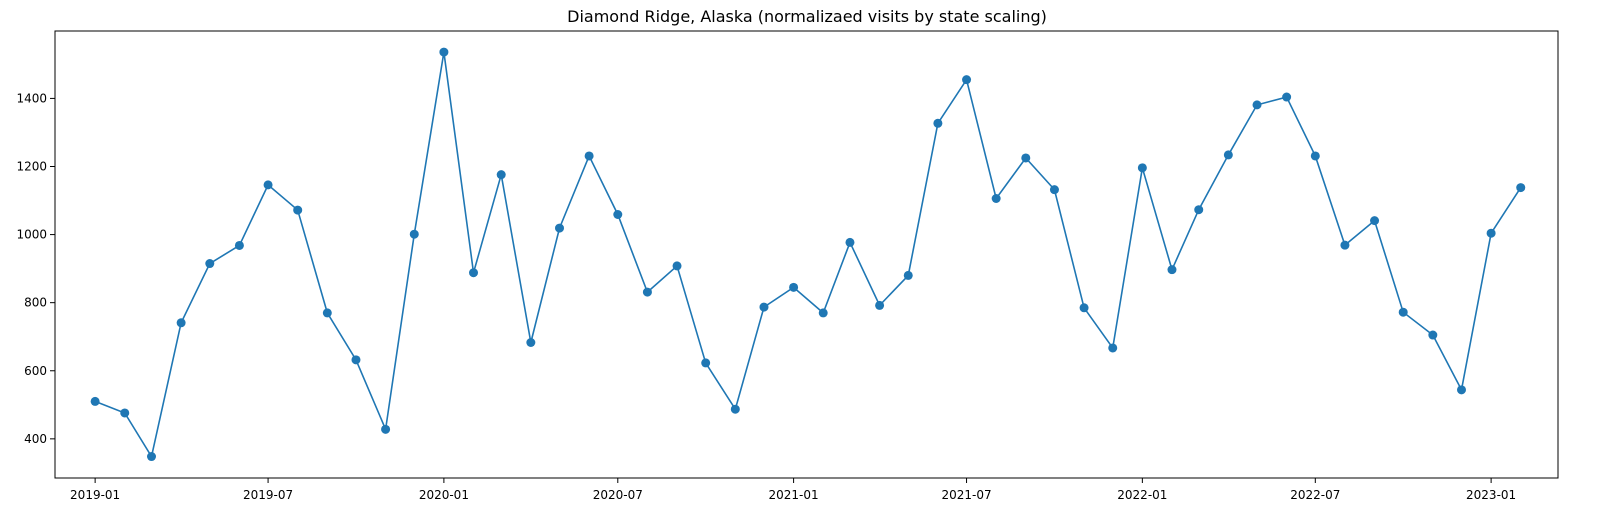 The height and width of the screenshot is (526, 1615). What do you see at coordinates (618, 495) in the screenshot?
I see `x-tick-label: 2020-07` at bounding box center [618, 495].